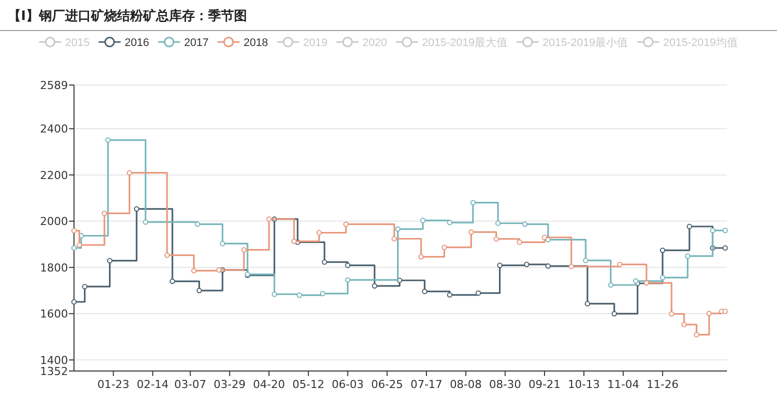 The height and width of the screenshot is (399, 777). Describe the element at coordinates (269, 384) in the screenshot. I see `x-tick-label: 04-20` at that location.